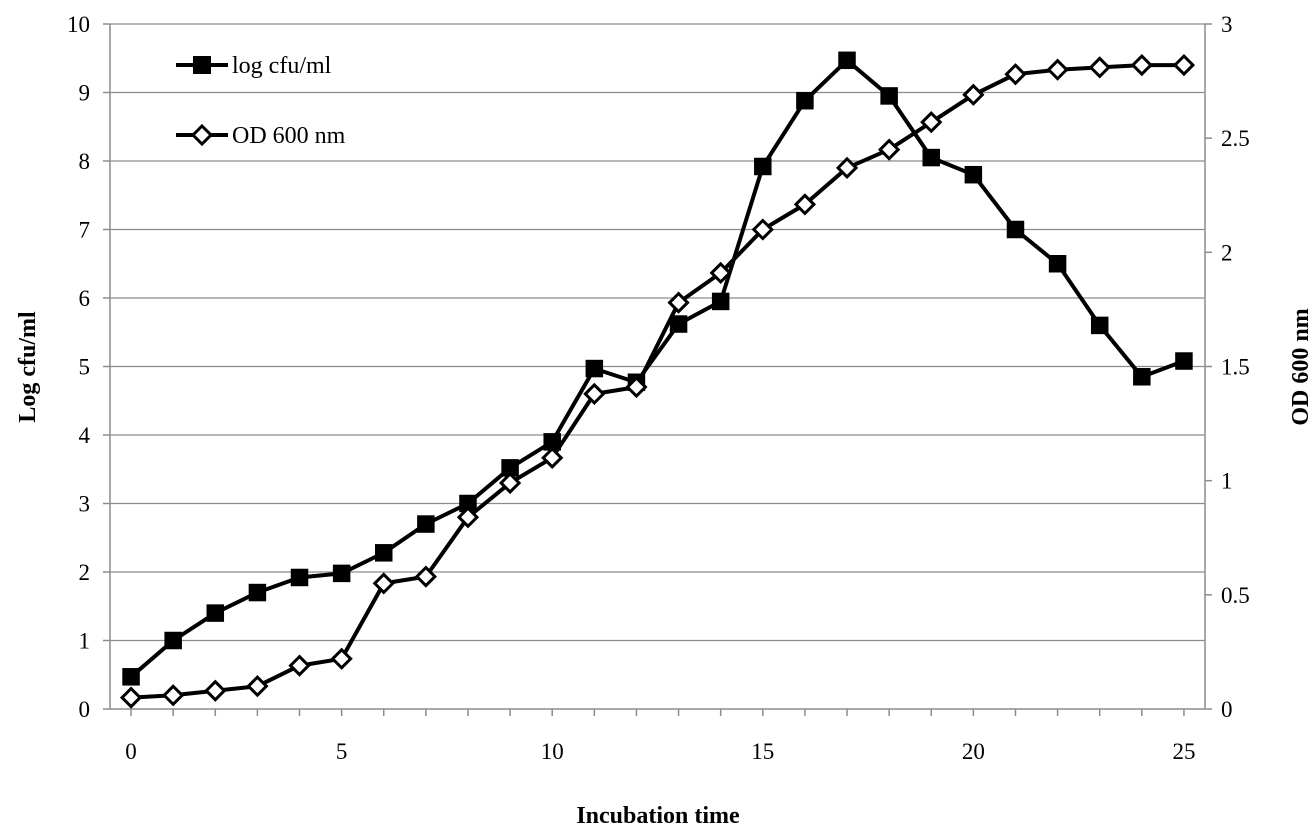  I want to click on y2-tick-label: 3, so click(1227, 24).